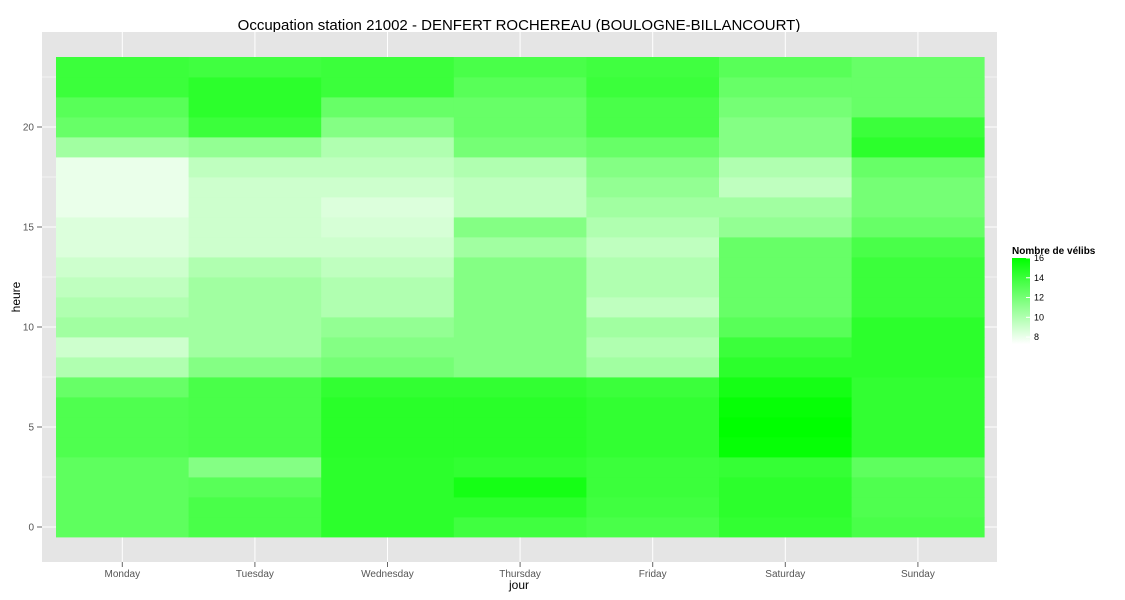  I want to click on legend-break-label: 16, so click(1039, 258).